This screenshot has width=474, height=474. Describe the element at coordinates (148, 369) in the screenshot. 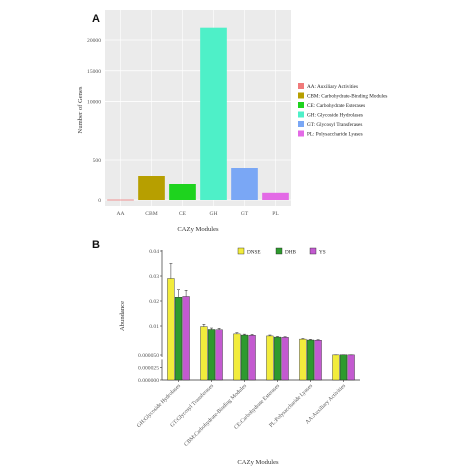

I see `y-tick-label-b: 0.000025` at that location.